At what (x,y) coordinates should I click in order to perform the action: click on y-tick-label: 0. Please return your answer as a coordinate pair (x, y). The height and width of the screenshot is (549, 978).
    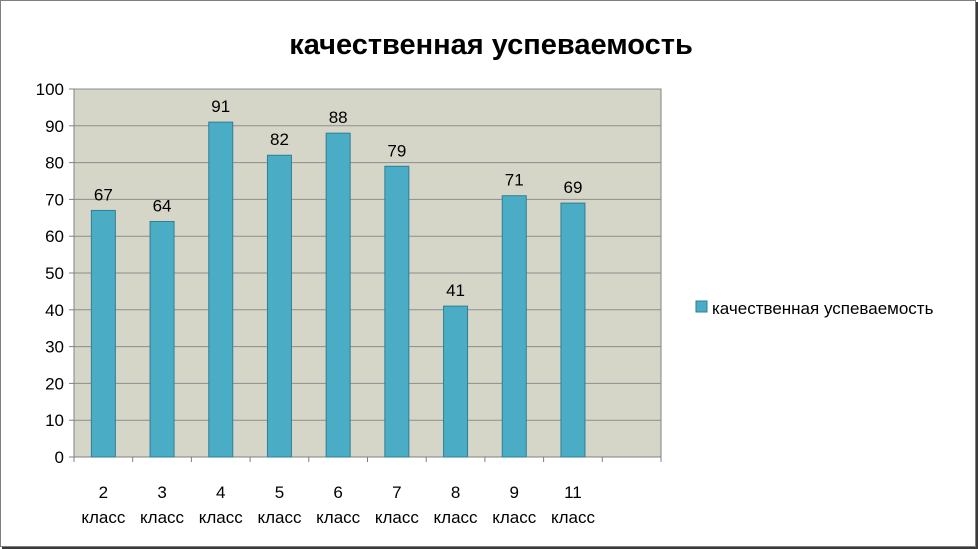
    Looking at the image, I should click on (59, 457).